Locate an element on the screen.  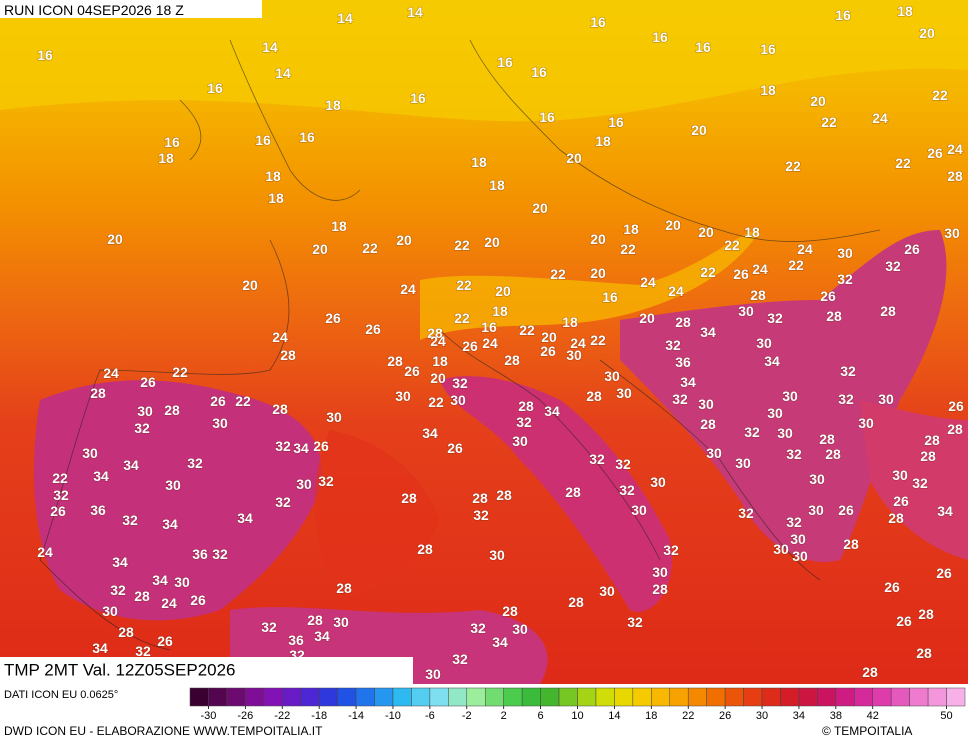
colorbar-tick-label: 30 is located at coordinates (762, 716).